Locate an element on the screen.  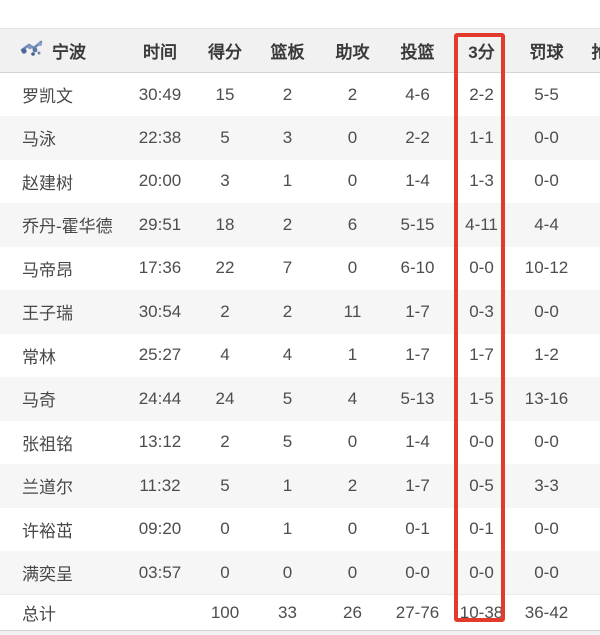
stat-time: 24:44 is located at coordinates (160, 398).